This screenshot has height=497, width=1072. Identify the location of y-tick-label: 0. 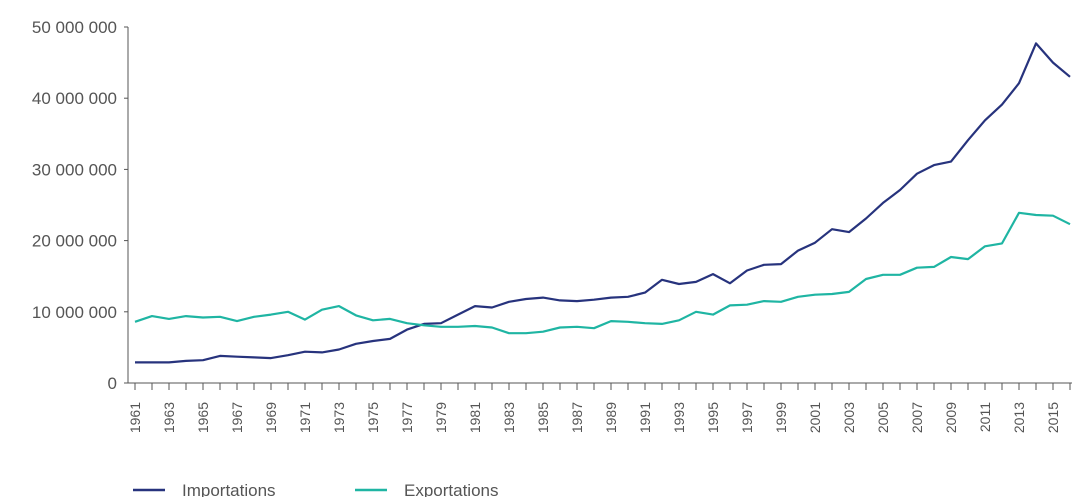
(112, 383).